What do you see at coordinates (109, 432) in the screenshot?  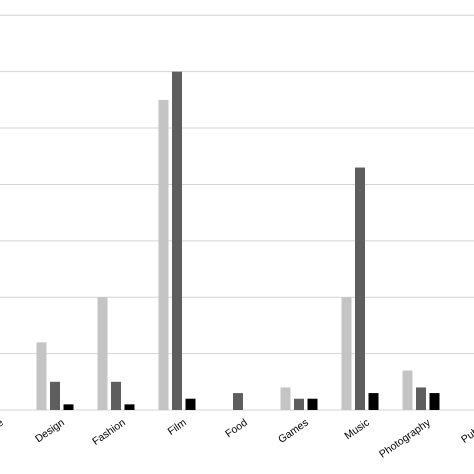 I see `x-tick-label: Fashion` at bounding box center [109, 432].